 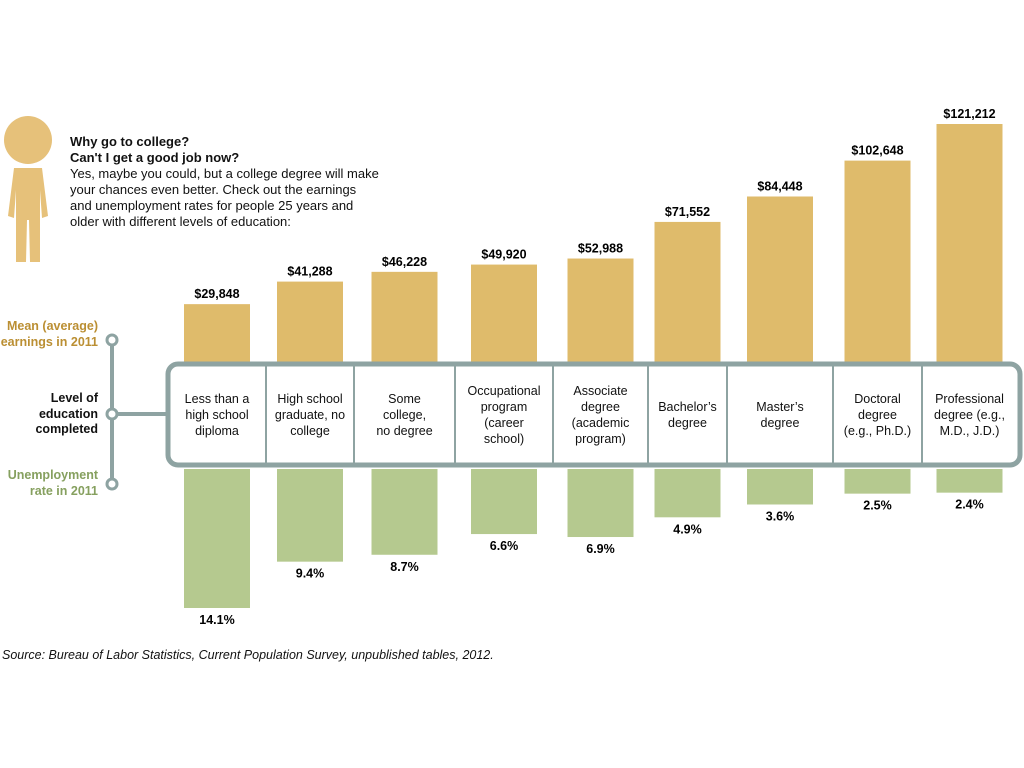 I want to click on earnings-value-label: $121,212, so click(x=969, y=114).